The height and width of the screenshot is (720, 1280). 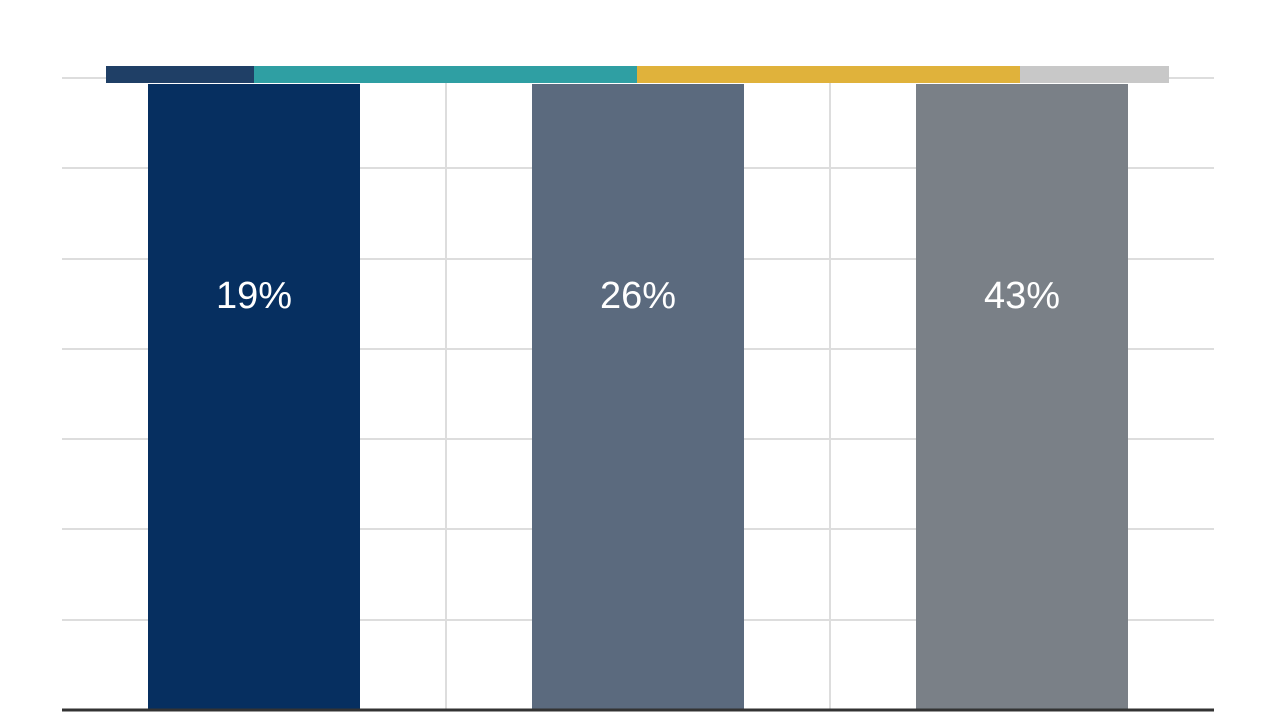 I want to click on bar-value-labels: 19% 26% 43%, so click(x=638, y=296).